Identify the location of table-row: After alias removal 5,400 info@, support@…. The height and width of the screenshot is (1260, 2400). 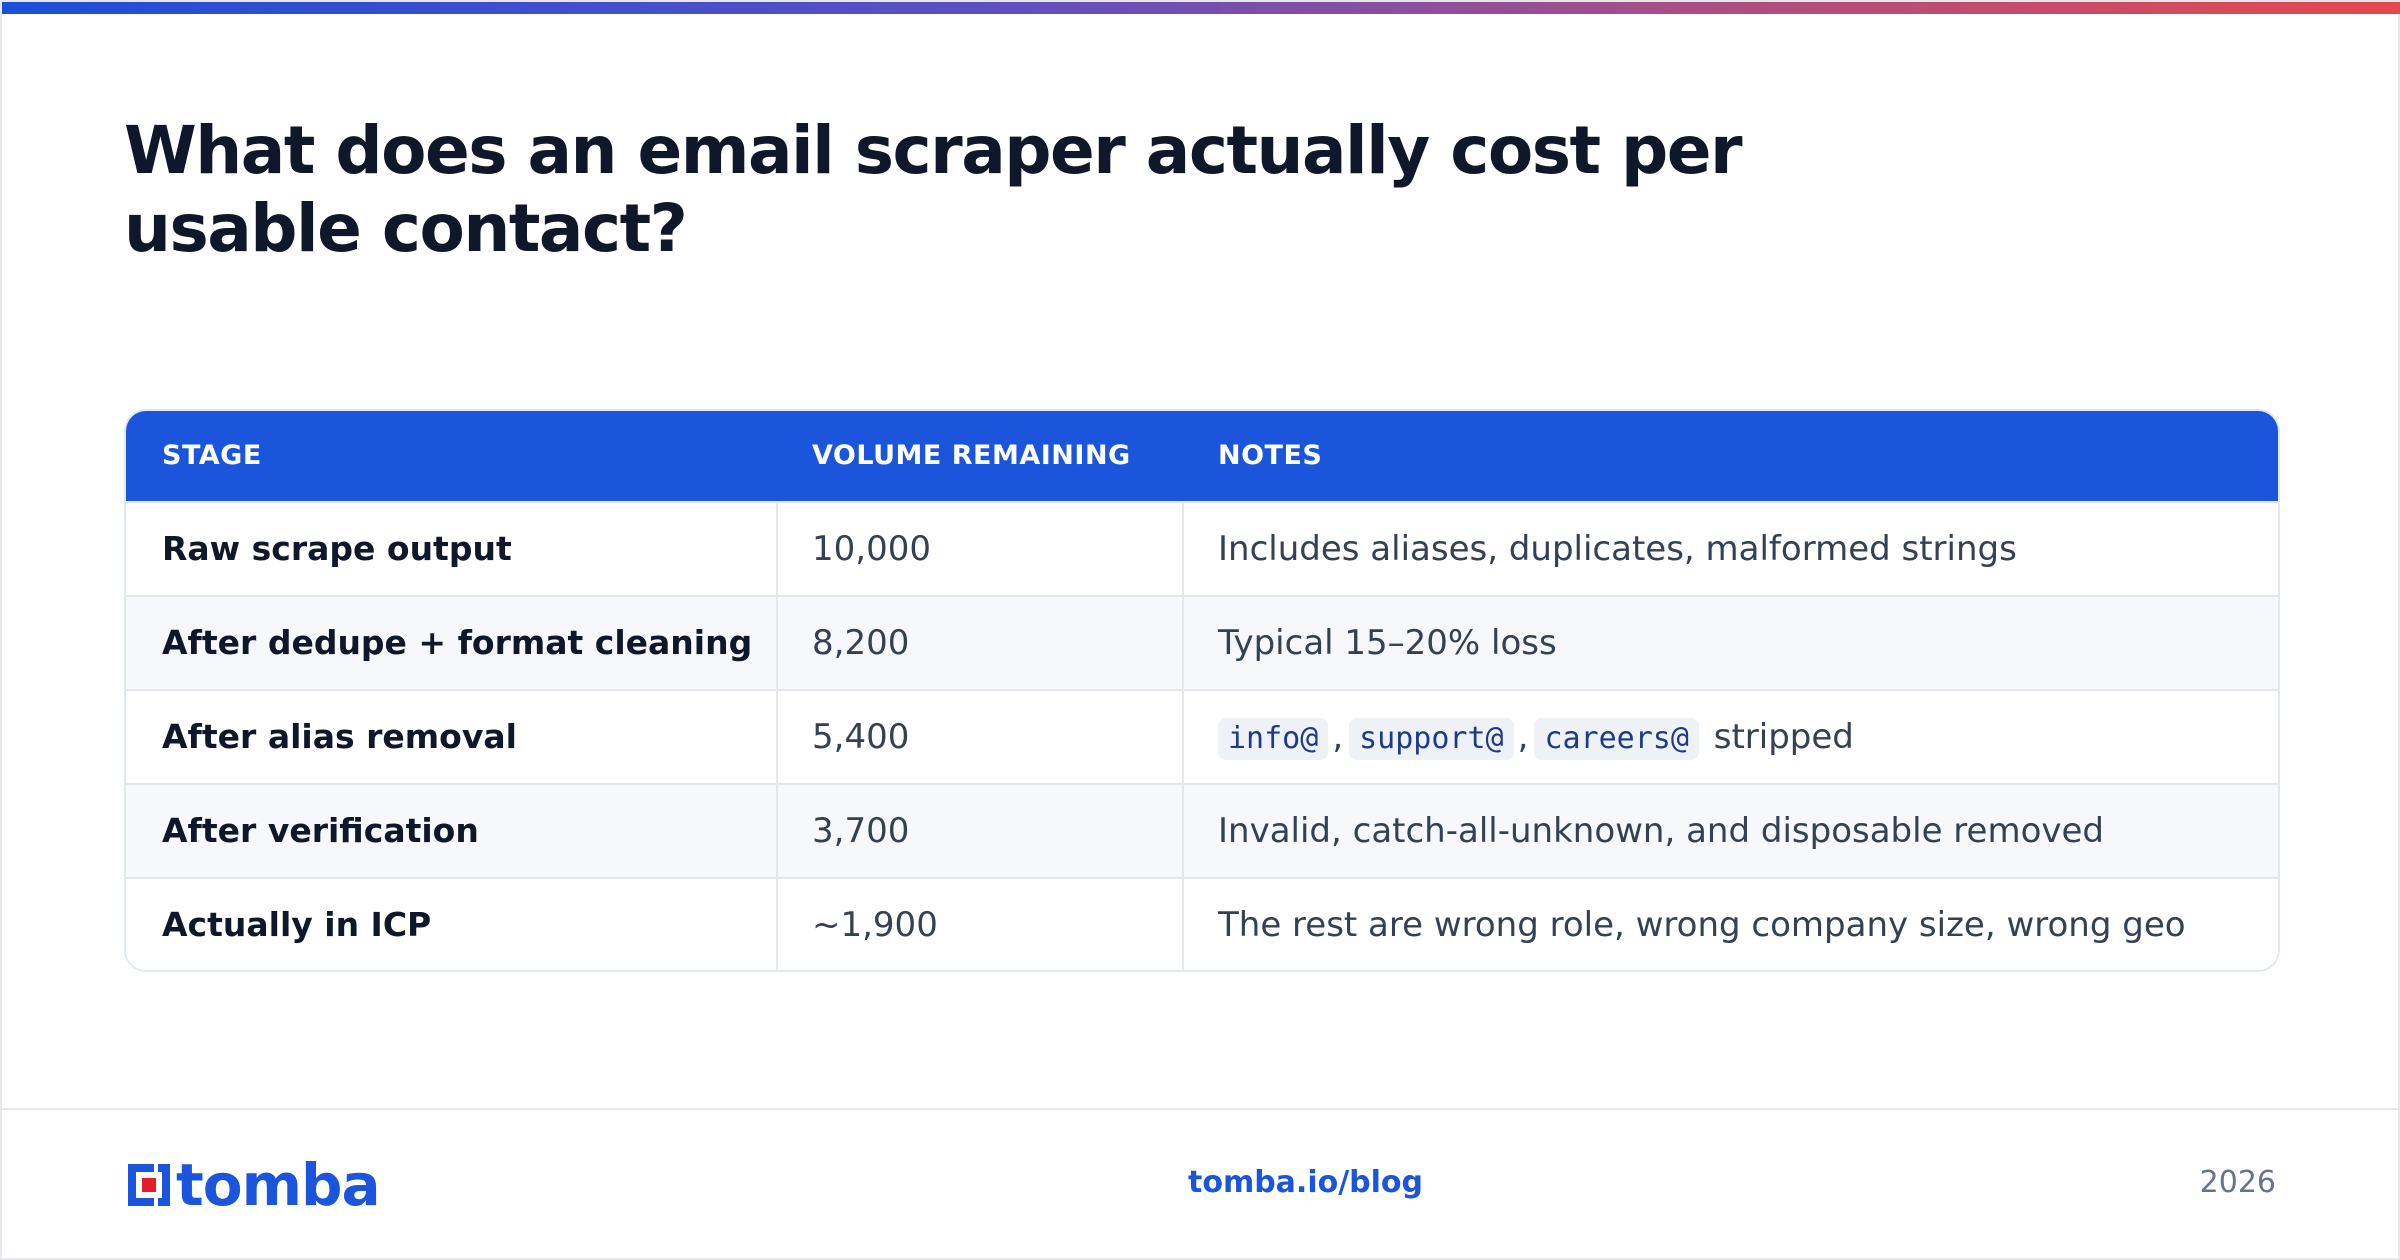
(1202, 736).